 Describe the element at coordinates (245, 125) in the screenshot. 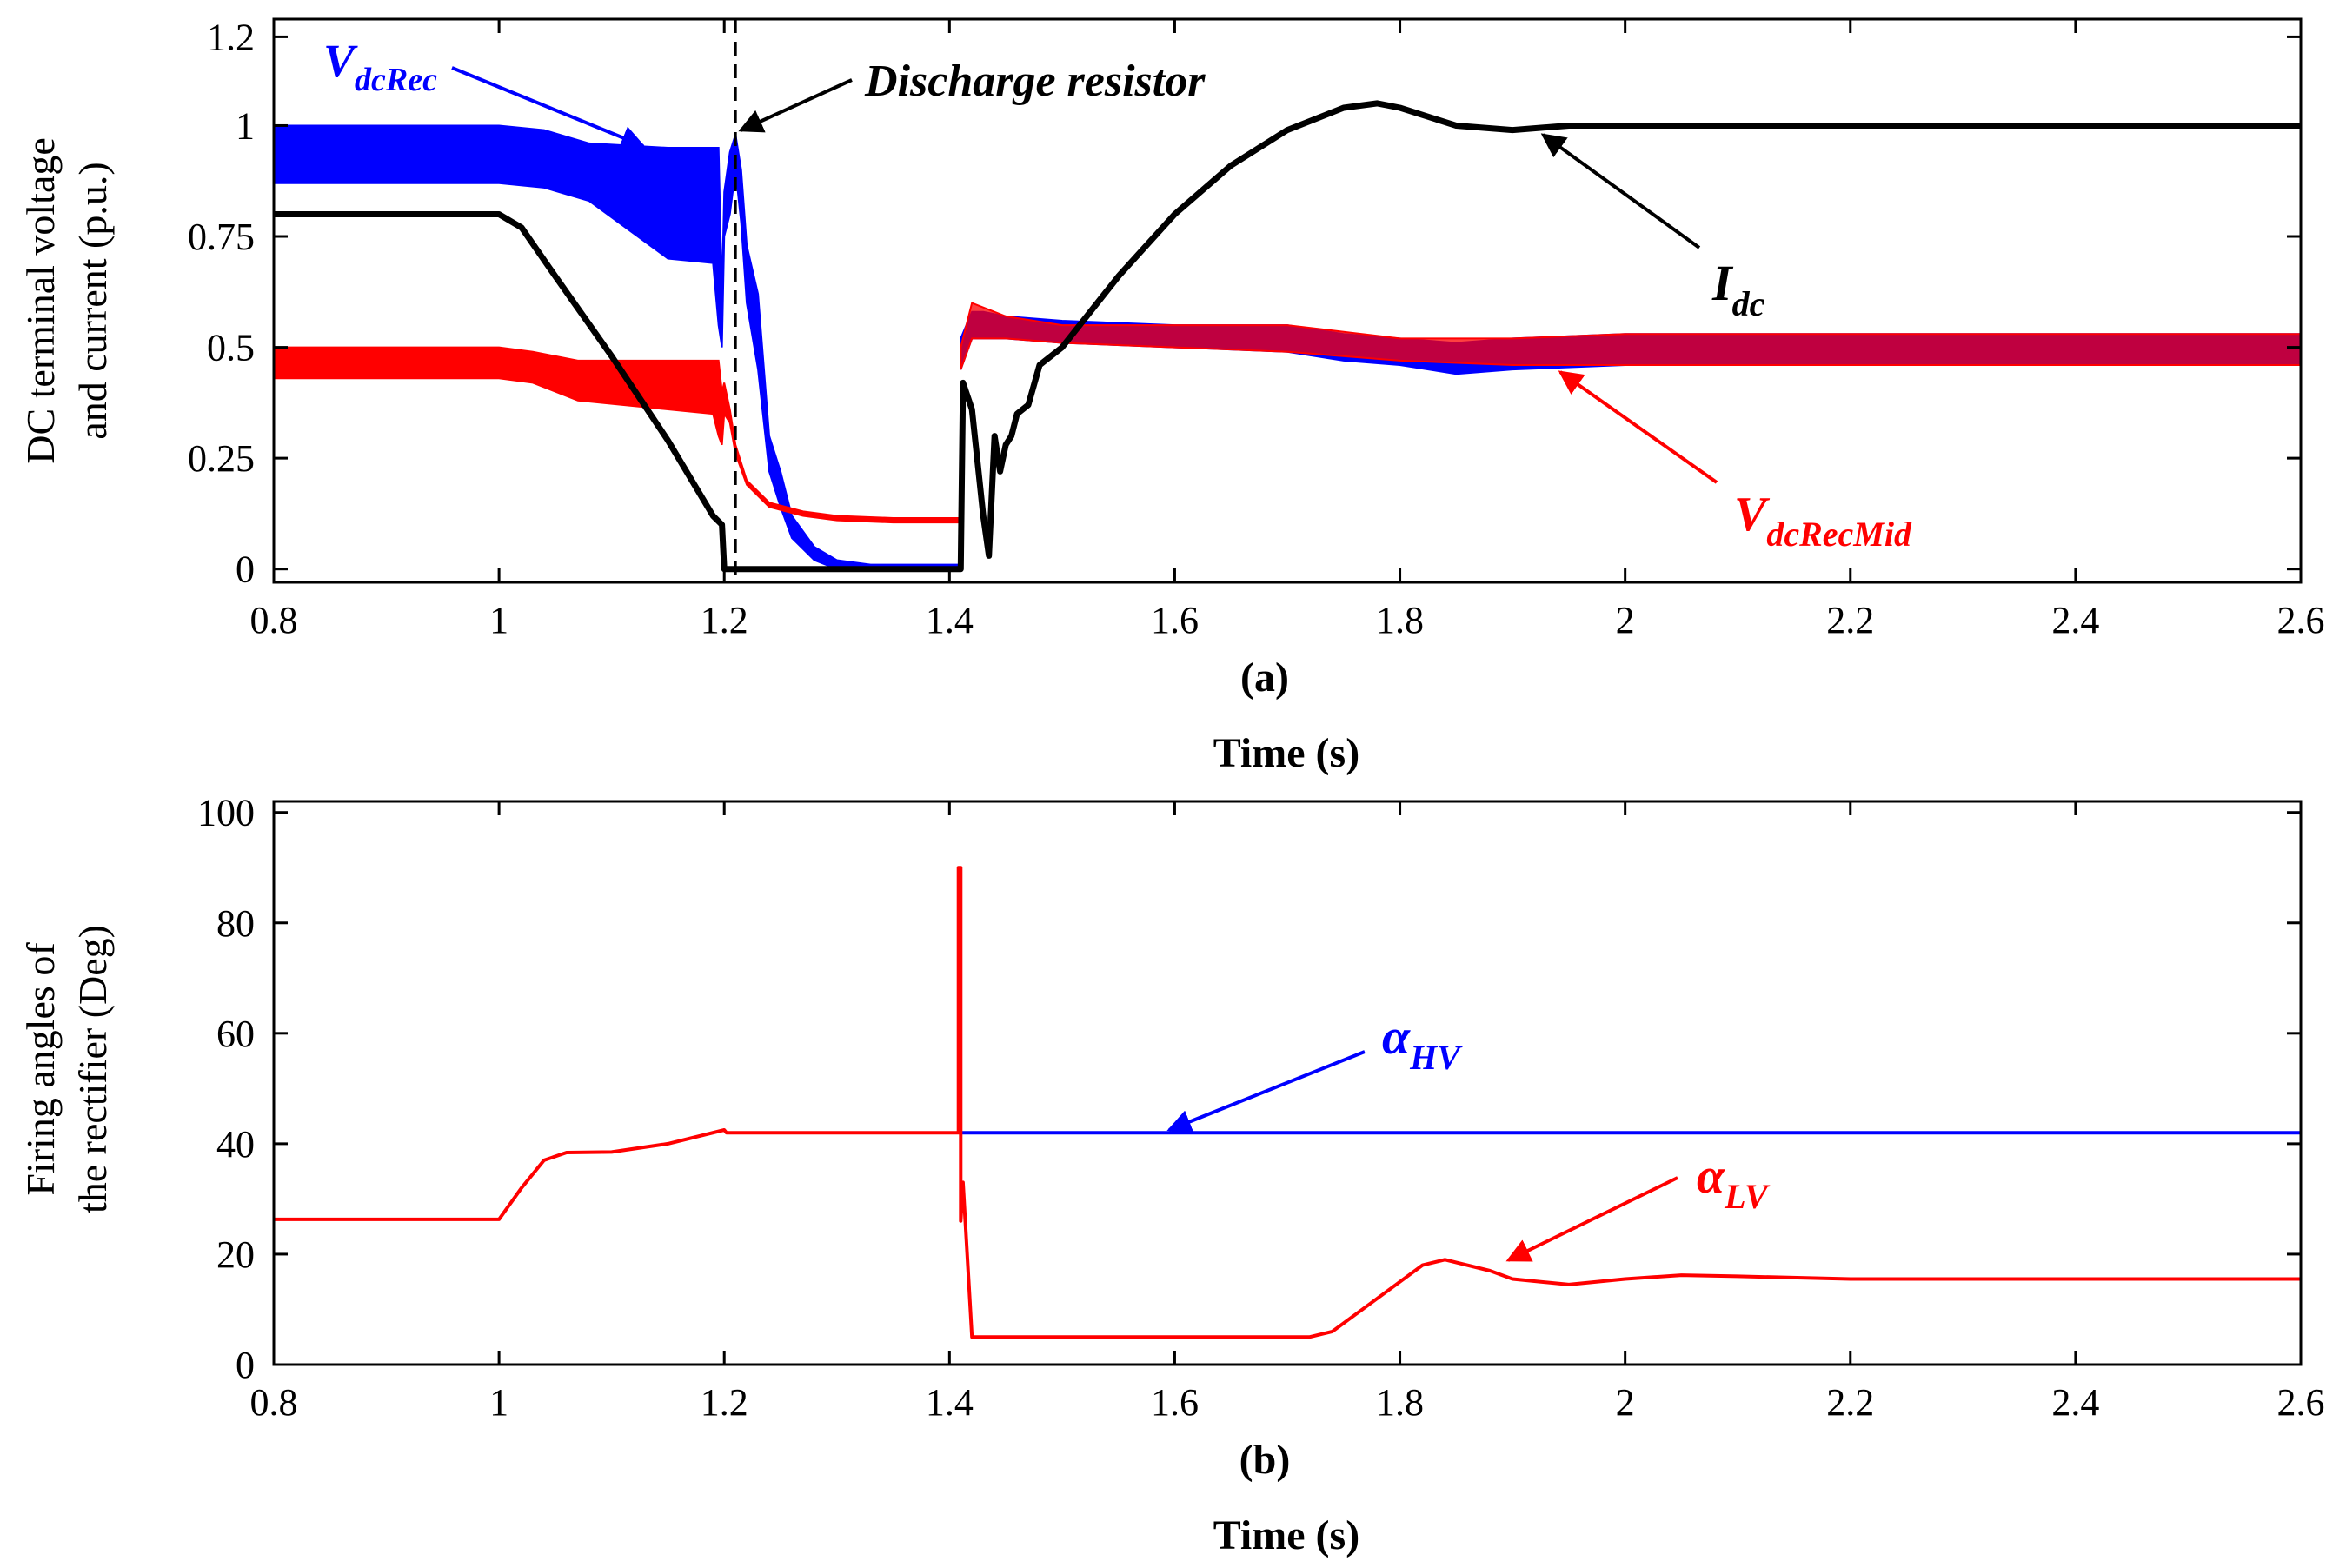

I see `y-tick-label: 1` at that location.